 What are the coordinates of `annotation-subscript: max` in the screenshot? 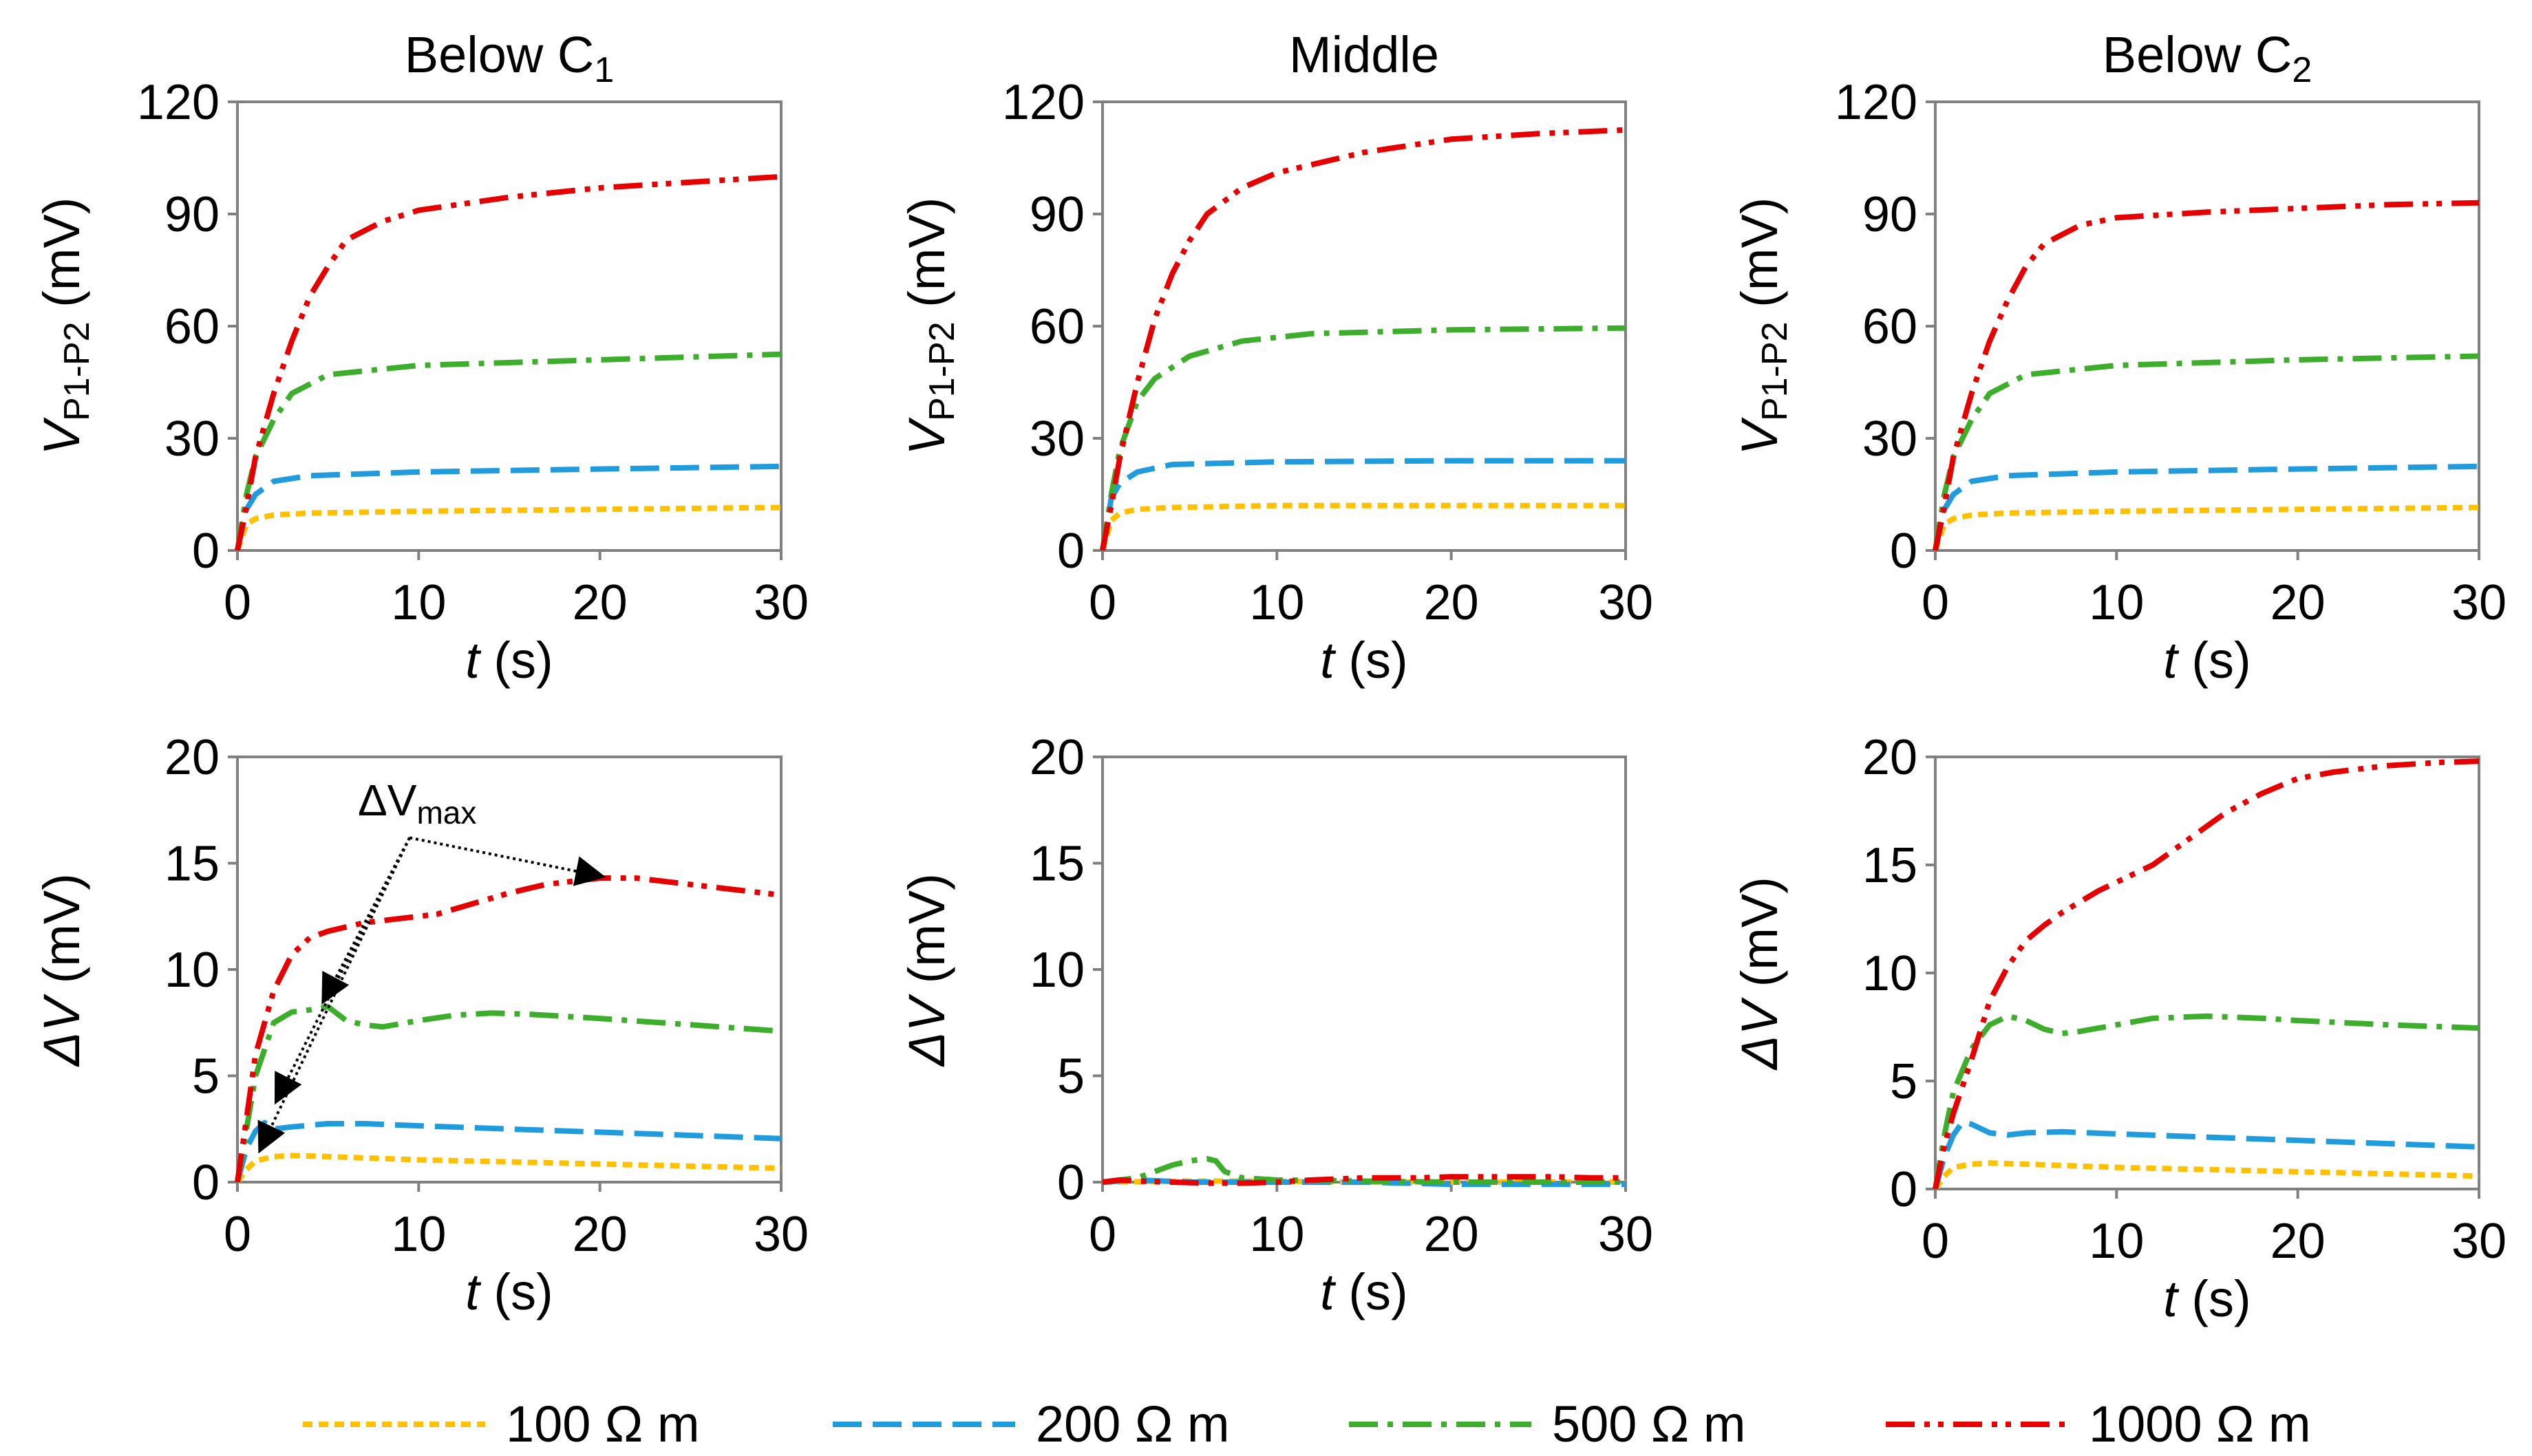 It's located at (446, 813).